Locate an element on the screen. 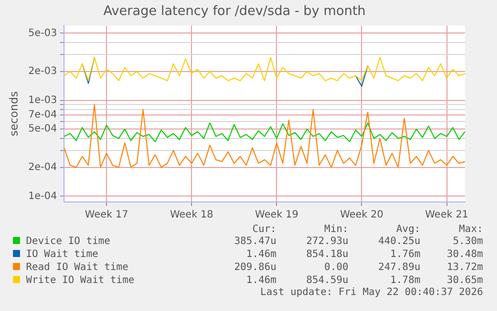  x-tick-label: Week 21 is located at coordinates (446, 215).